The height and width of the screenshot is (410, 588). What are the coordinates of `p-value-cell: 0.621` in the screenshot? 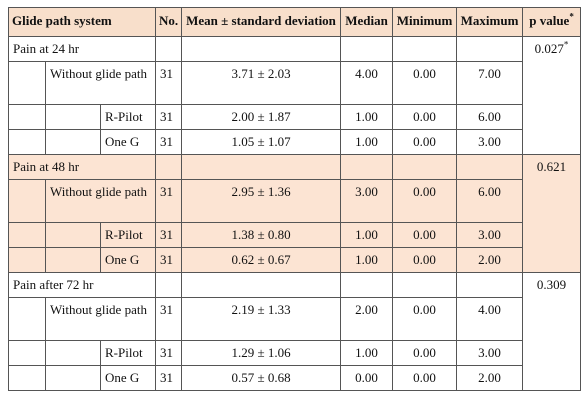 It's located at (552, 213).